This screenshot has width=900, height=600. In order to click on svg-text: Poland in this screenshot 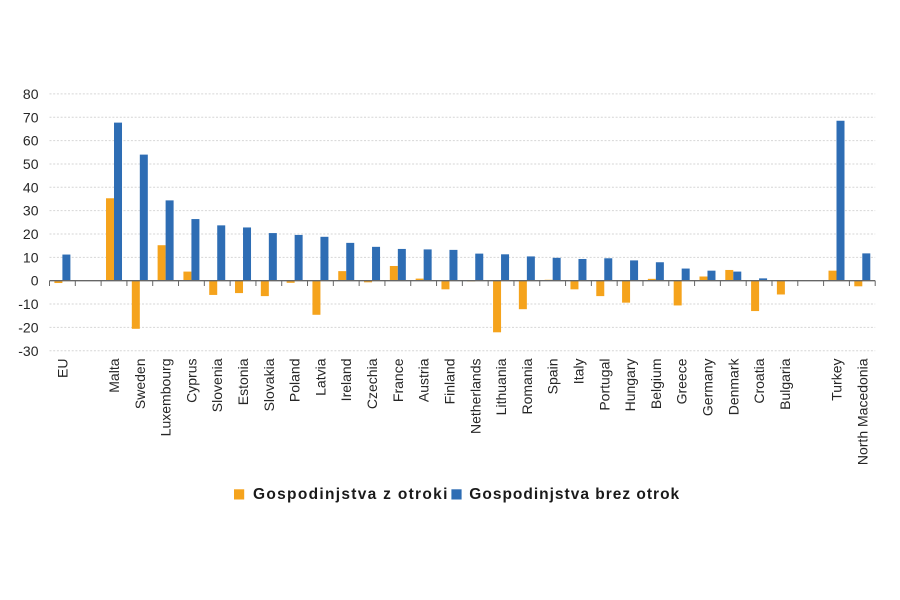, I will do `click(295, 381)`.